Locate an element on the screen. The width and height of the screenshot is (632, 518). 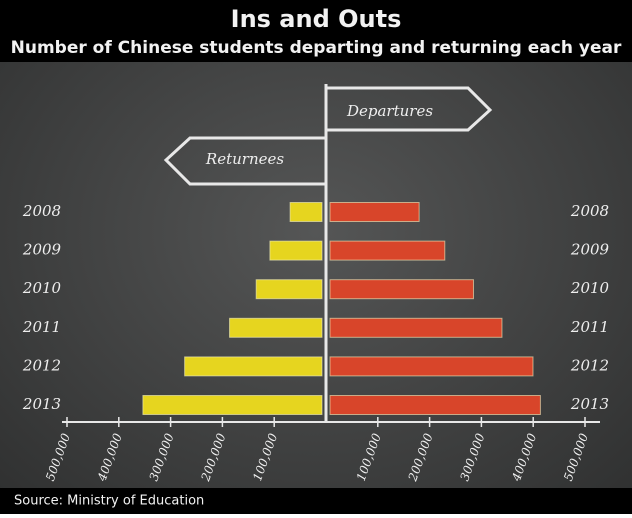
legend-label: Departures is located at coordinates (389, 111).